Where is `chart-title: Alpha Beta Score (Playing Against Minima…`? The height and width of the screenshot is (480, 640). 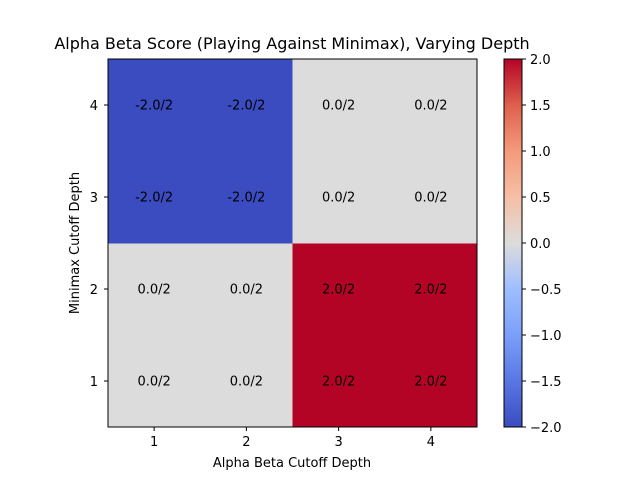
chart-title: Alpha Beta Score (Playing Against Minima… is located at coordinates (291, 43).